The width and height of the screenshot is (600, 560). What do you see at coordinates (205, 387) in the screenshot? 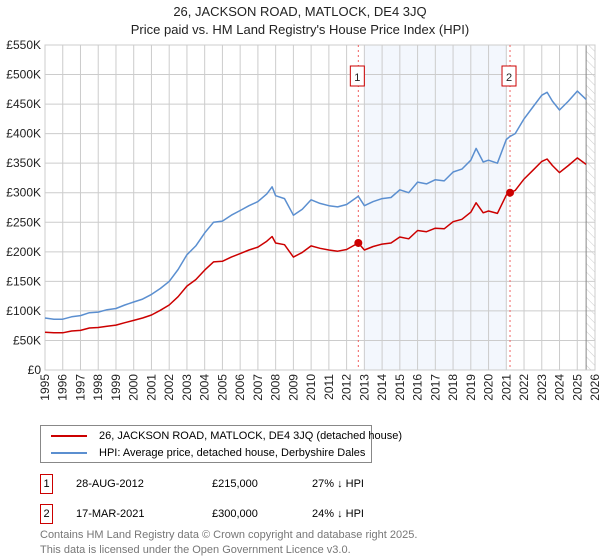
I see `x-tick-label: 2004` at bounding box center [205, 387].